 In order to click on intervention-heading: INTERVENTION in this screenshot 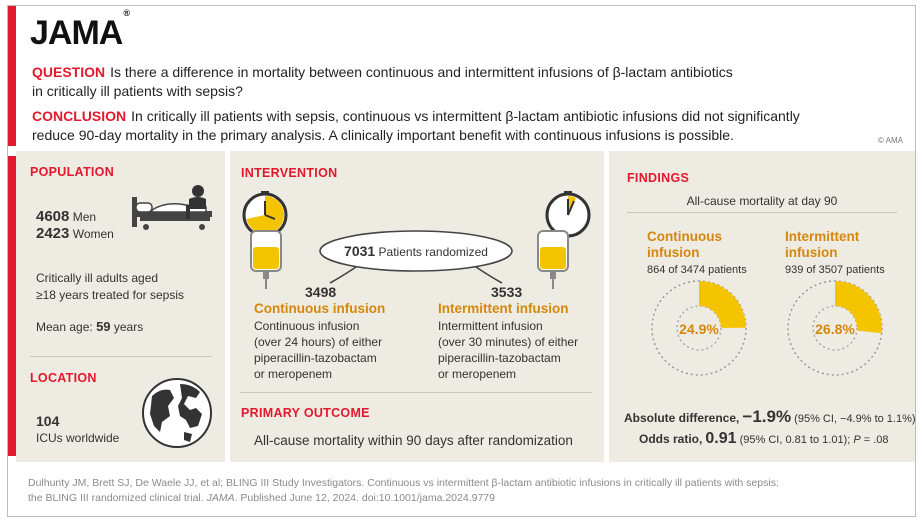, I will do `click(289, 173)`.